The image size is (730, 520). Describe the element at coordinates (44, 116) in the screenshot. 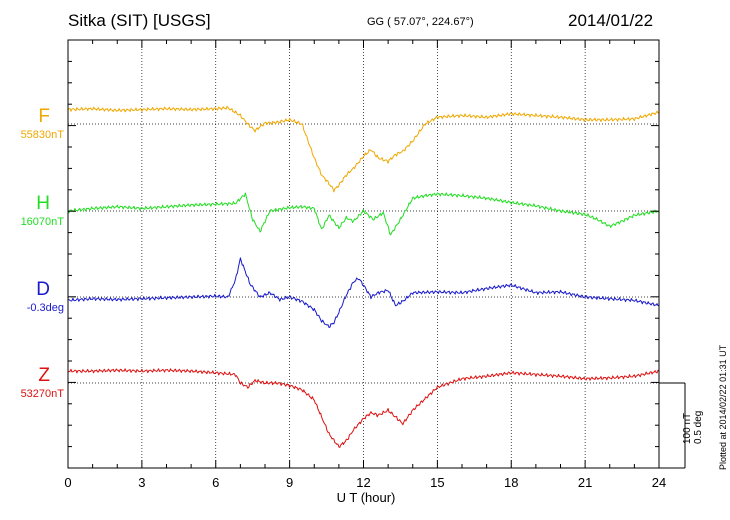

I see `channel-label-f: F` at that location.